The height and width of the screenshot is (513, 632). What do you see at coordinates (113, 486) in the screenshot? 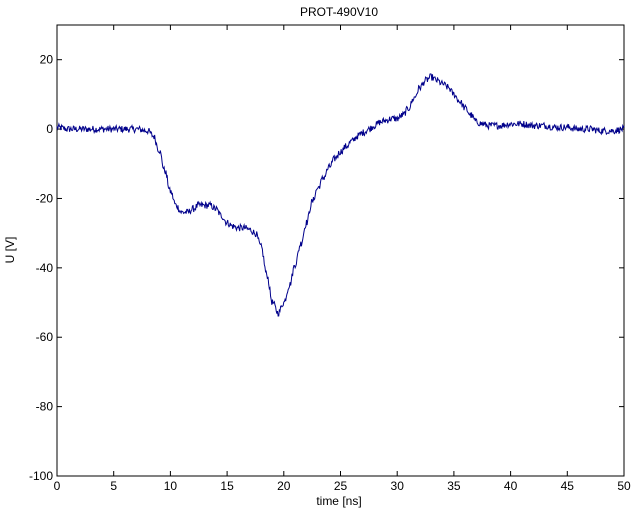
I see `x-tick-label: 5` at bounding box center [113, 486].